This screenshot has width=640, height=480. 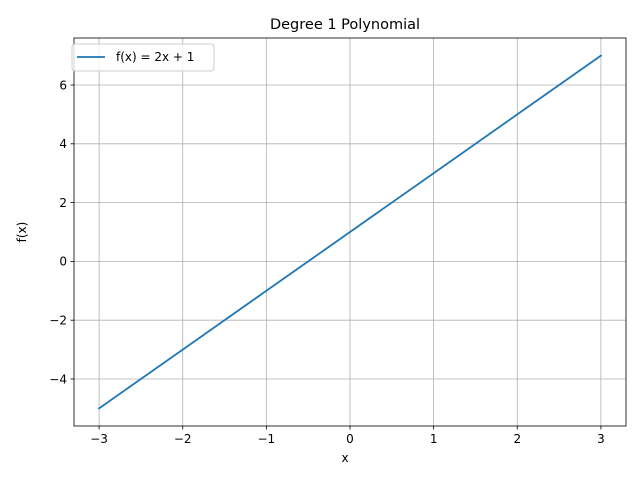 I want to click on y-tick-label: −4, so click(x=58, y=379).